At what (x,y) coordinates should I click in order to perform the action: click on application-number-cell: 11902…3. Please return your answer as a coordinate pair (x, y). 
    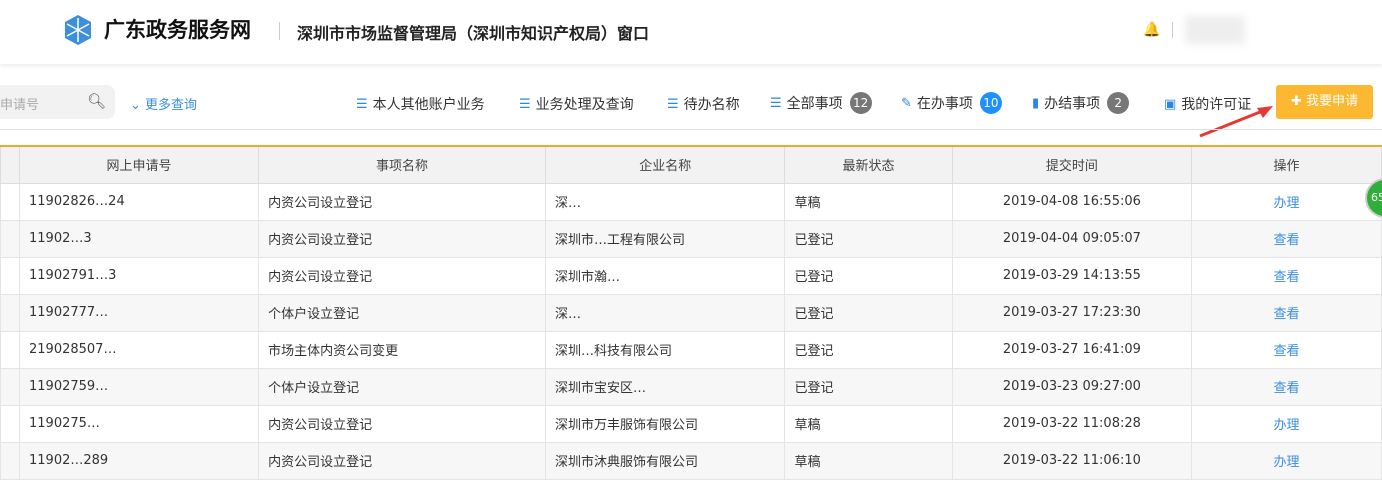
    Looking at the image, I should click on (139, 238).